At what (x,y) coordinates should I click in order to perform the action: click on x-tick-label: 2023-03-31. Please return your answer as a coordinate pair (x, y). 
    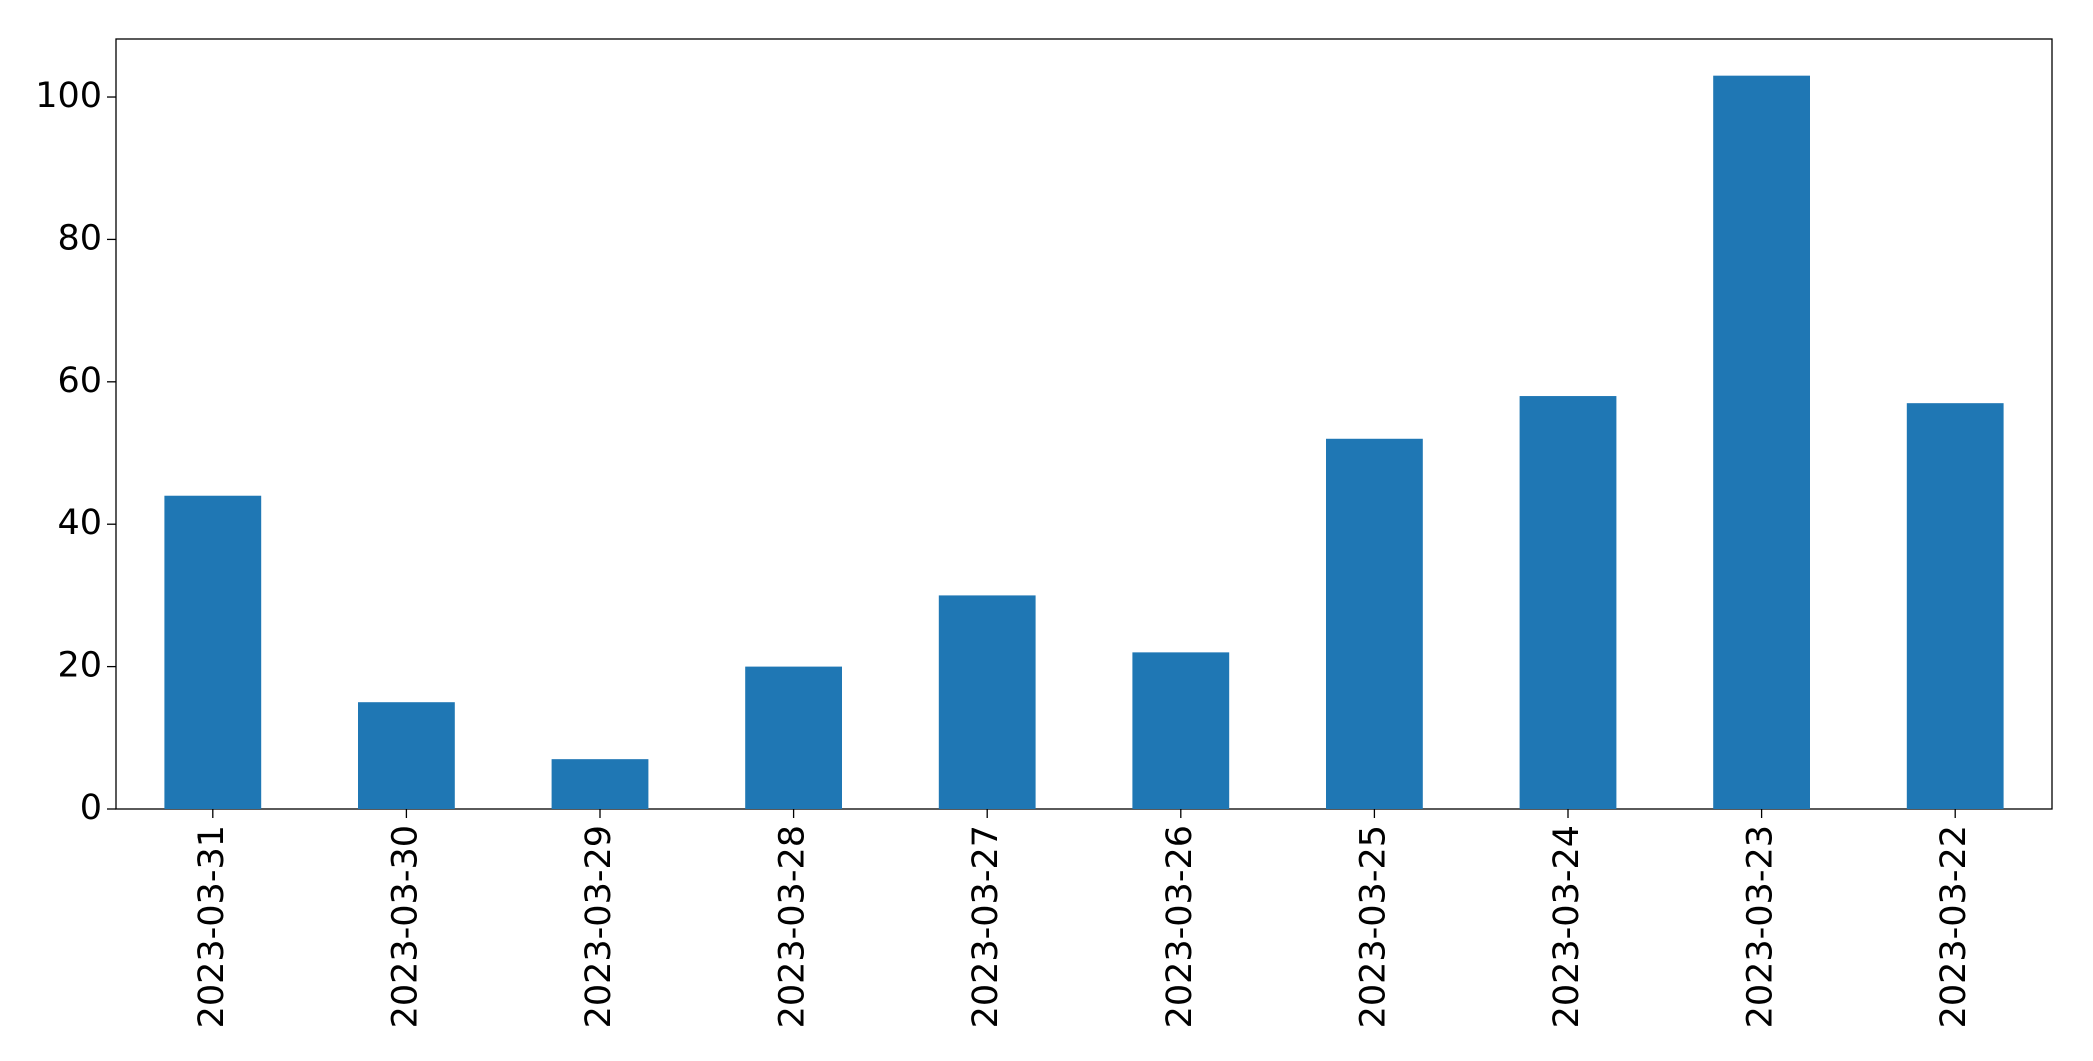
    Looking at the image, I should click on (212, 926).